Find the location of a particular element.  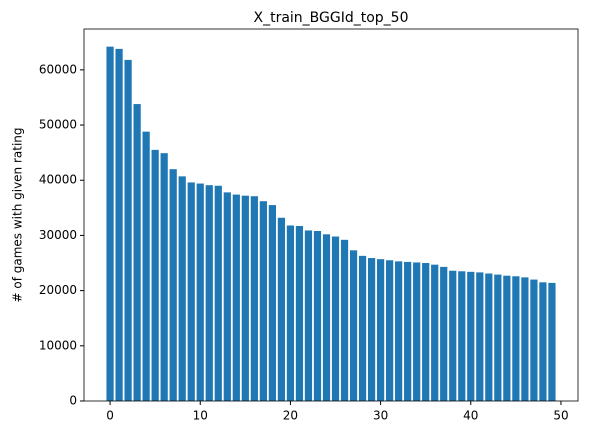

y-tick-label: 60000 is located at coordinates (58, 69).